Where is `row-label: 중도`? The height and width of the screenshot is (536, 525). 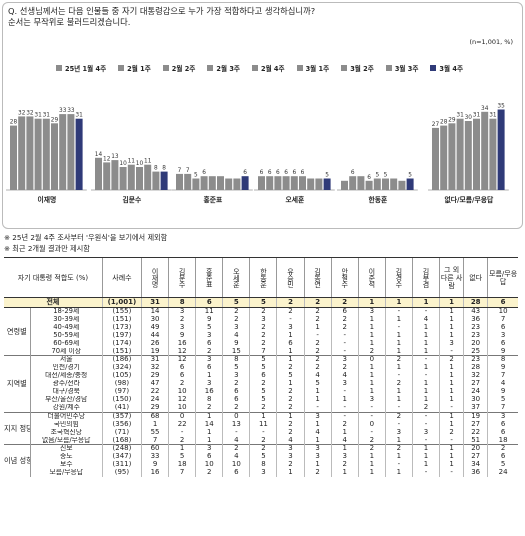 row-label: 중도 is located at coordinates (66, 457).